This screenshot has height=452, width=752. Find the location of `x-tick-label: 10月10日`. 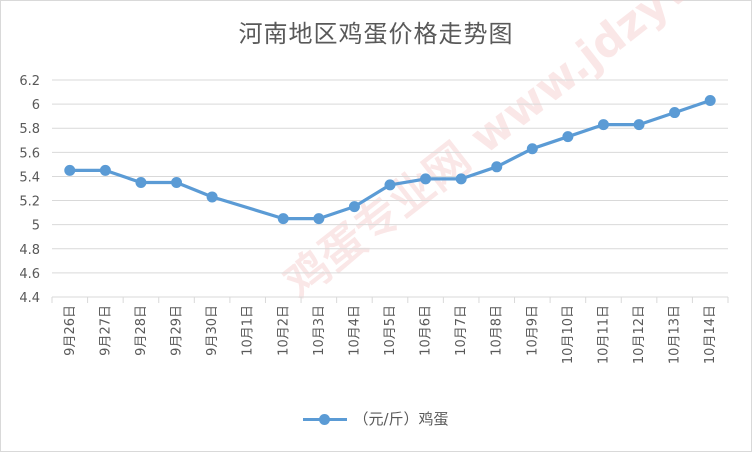

x-tick-label: 10月10日 is located at coordinates (568, 334).